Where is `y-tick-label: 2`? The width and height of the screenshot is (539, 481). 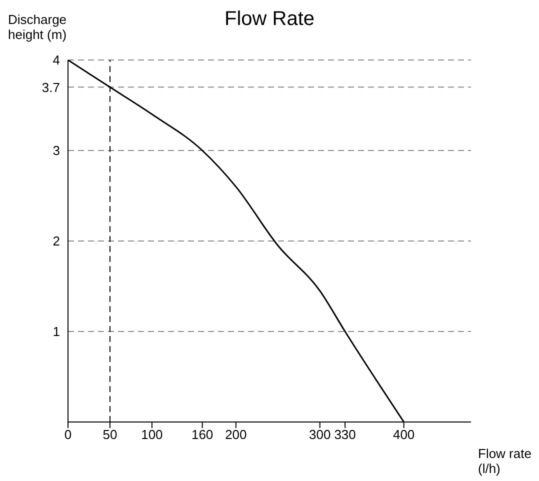
y-tick-label: 2 is located at coordinates (56, 241).